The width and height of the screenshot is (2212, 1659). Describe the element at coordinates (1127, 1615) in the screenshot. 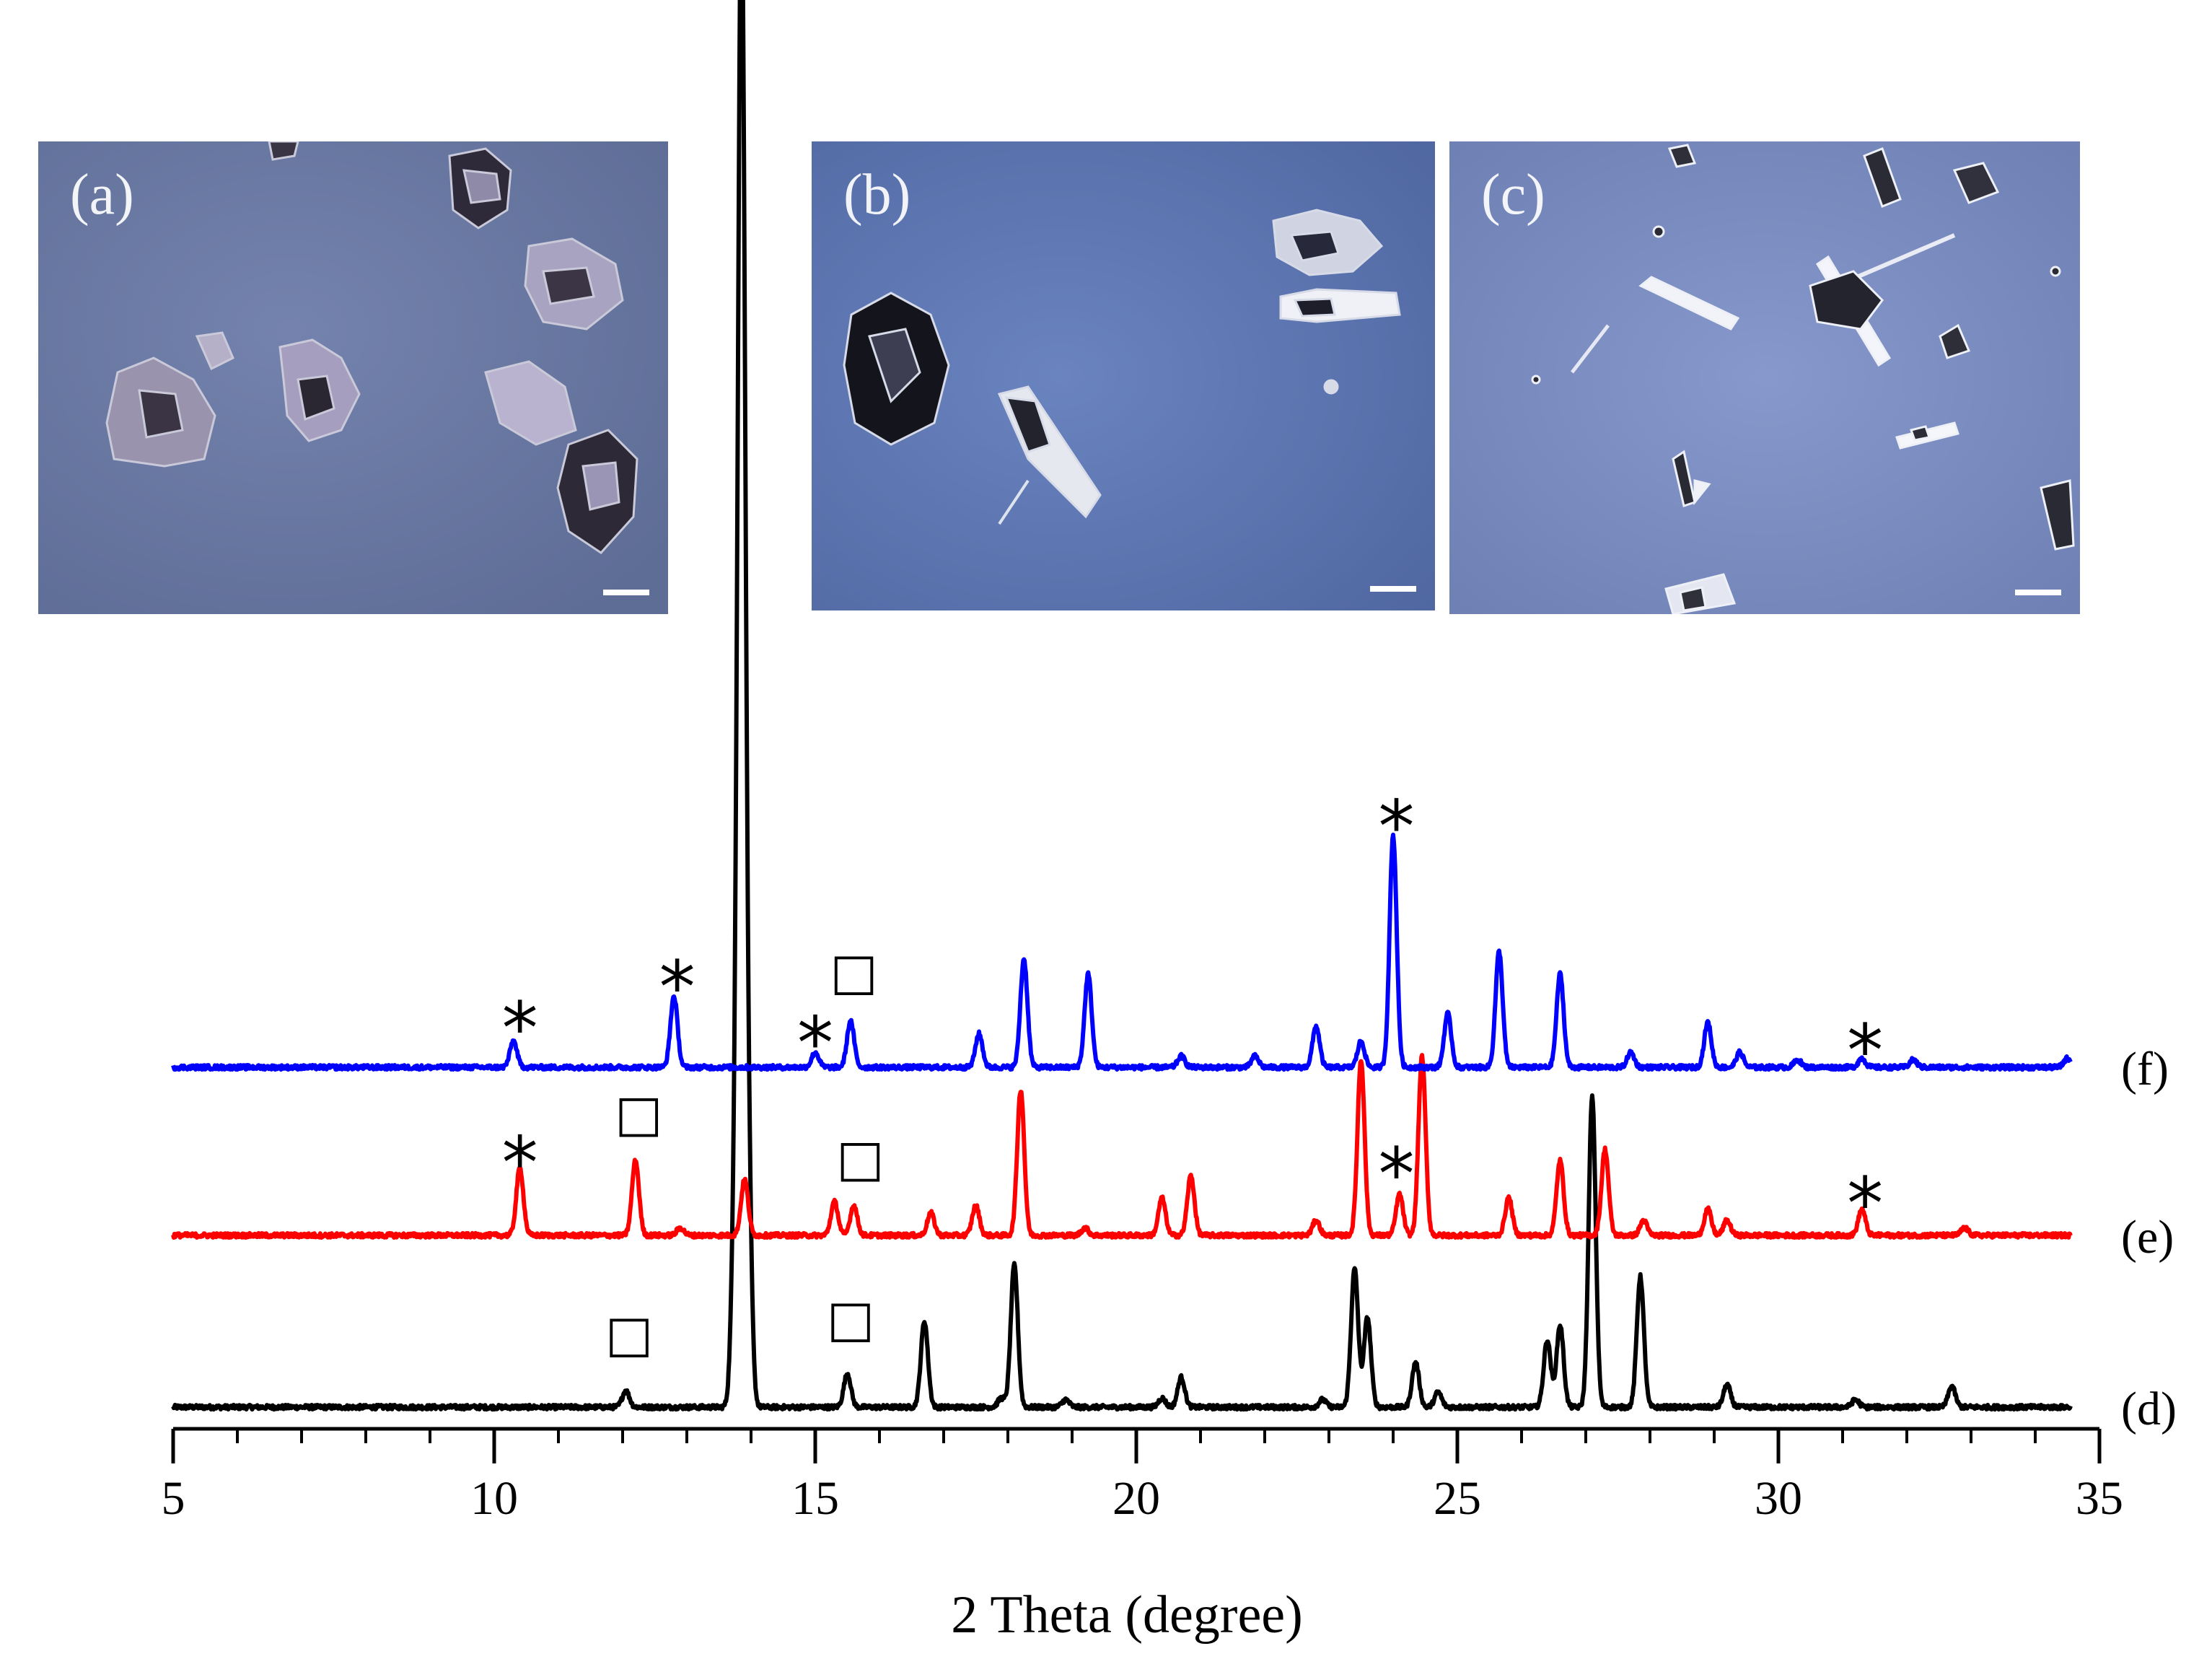

I see `x-axis-label: 2 Theta (degree)` at that location.